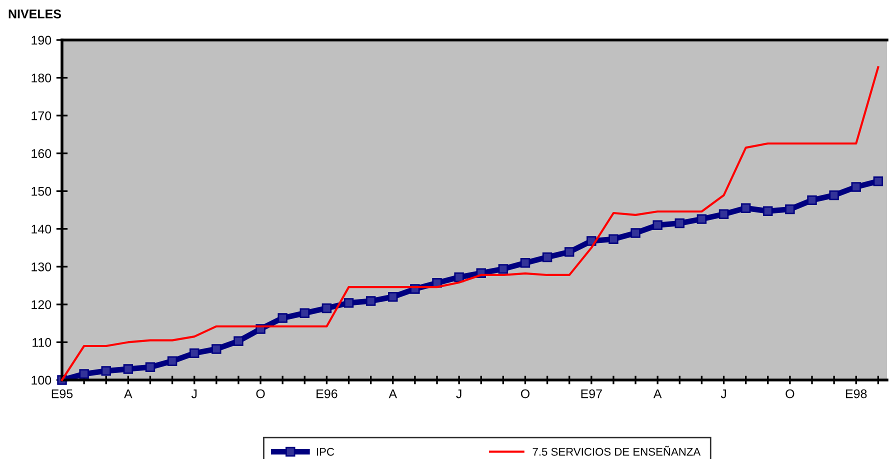  Describe the element at coordinates (42, 78) in the screenshot. I see `y-tick-label: 180` at that location.